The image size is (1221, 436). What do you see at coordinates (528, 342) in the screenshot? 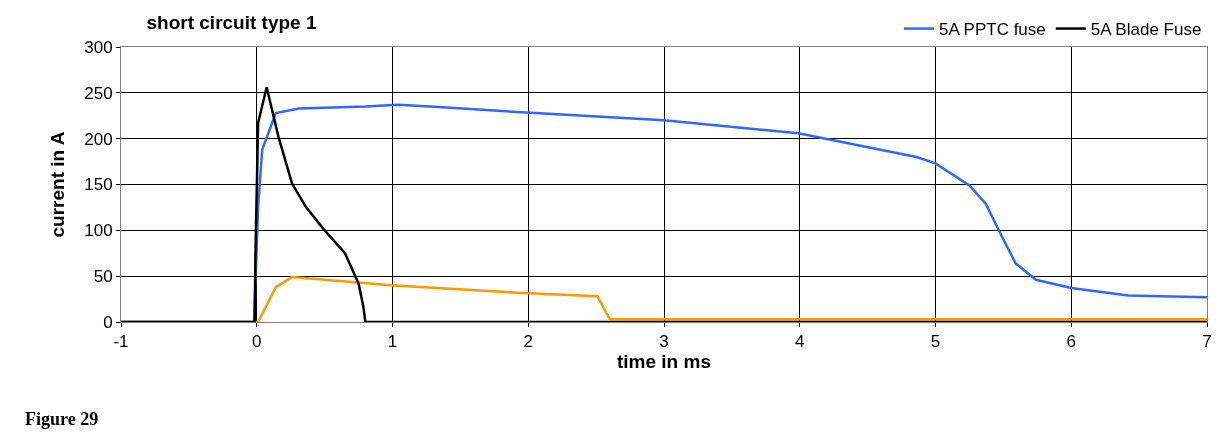
I see `x-tick-label: 2` at bounding box center [528, 342].